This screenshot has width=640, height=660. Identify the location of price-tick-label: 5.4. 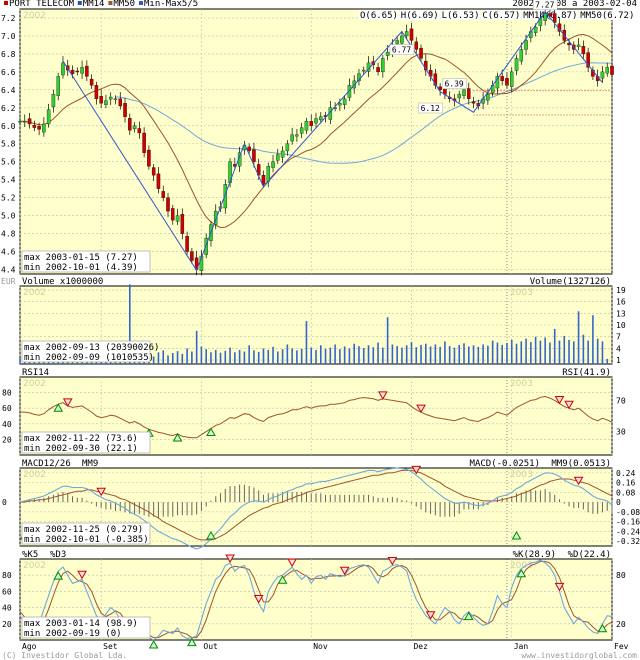
(8, 180).